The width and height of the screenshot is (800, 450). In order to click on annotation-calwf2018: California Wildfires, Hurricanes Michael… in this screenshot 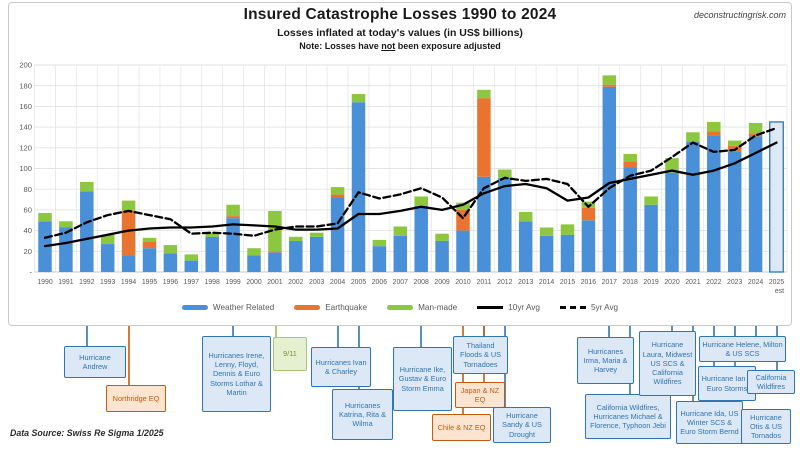, I will do `click(628, 416)`.